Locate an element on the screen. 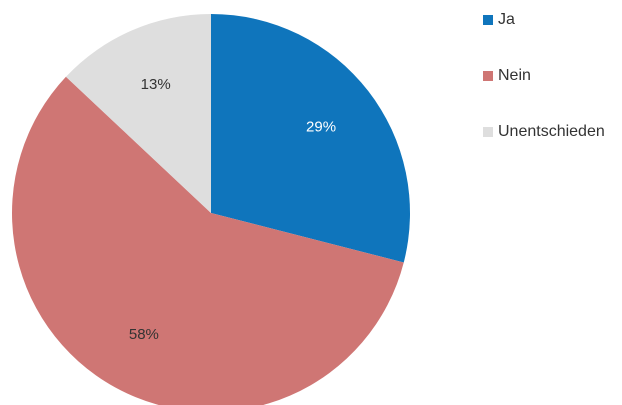  legend-swatch-nein is located at coordinates (488, 76).